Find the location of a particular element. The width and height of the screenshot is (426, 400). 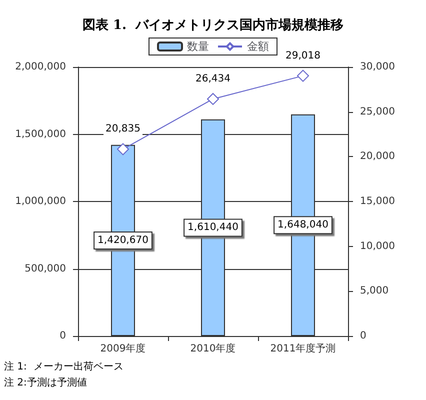

data-label: 1,610,440 is located at coordinates (213, 228).